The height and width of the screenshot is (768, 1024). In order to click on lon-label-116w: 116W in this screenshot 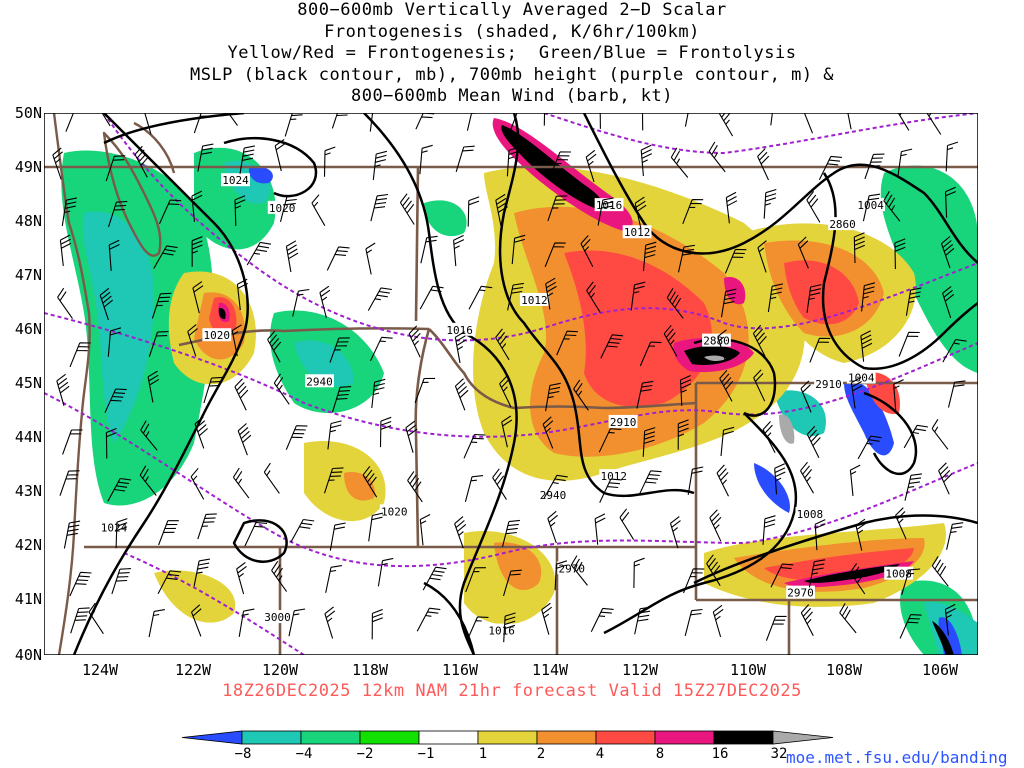, I will do `click(460, 670)`.